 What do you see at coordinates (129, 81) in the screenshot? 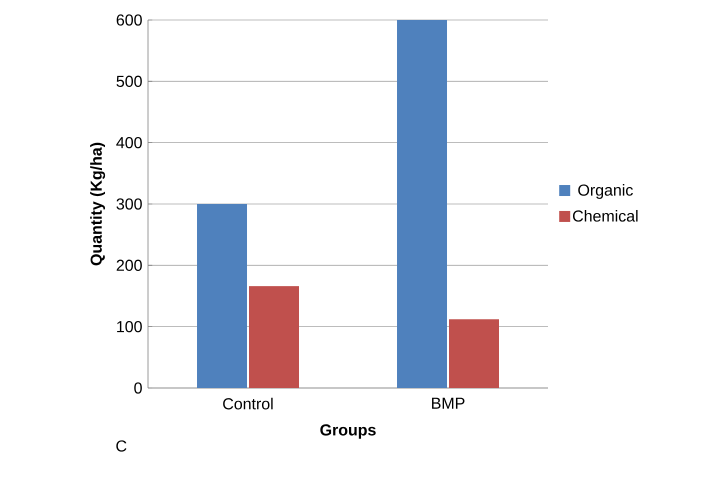
I see `y-tick-label: 500` at bounding box center [129, 81].